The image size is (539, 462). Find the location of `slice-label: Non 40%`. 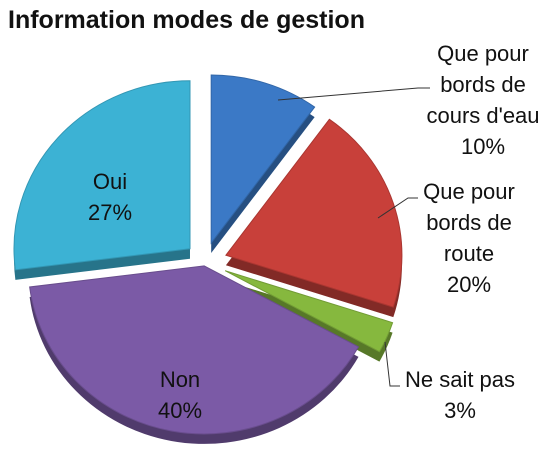

slice-label: Non 40% is located at coordinates (180, 395).